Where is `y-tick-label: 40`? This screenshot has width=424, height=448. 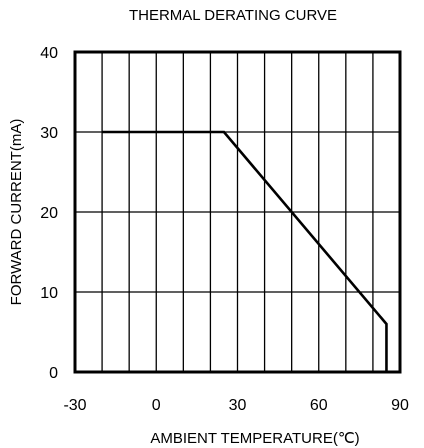
y-tick-label: 40 is located at coordinates (49, 53).